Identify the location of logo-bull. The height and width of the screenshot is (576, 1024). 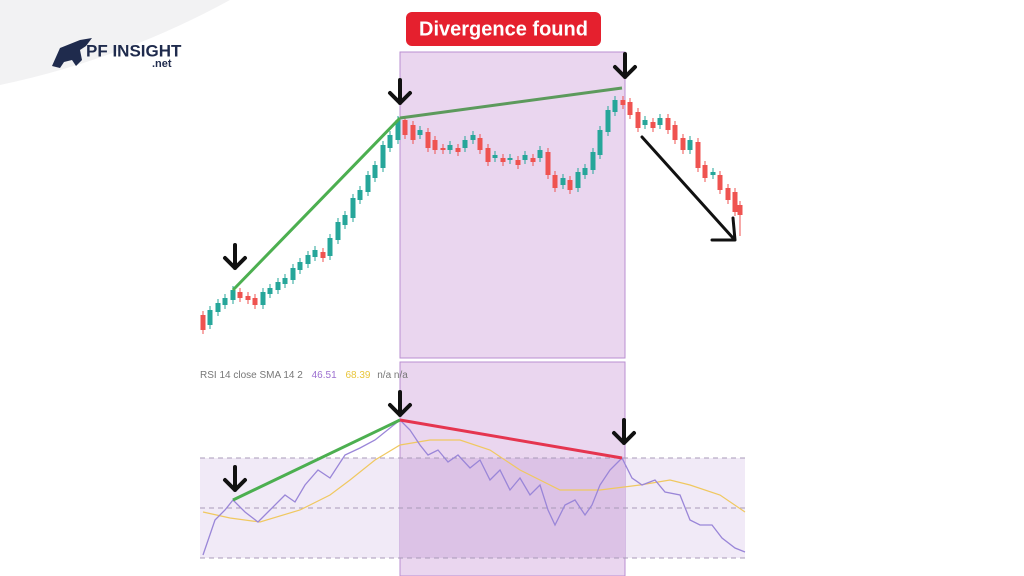
(72, 53).